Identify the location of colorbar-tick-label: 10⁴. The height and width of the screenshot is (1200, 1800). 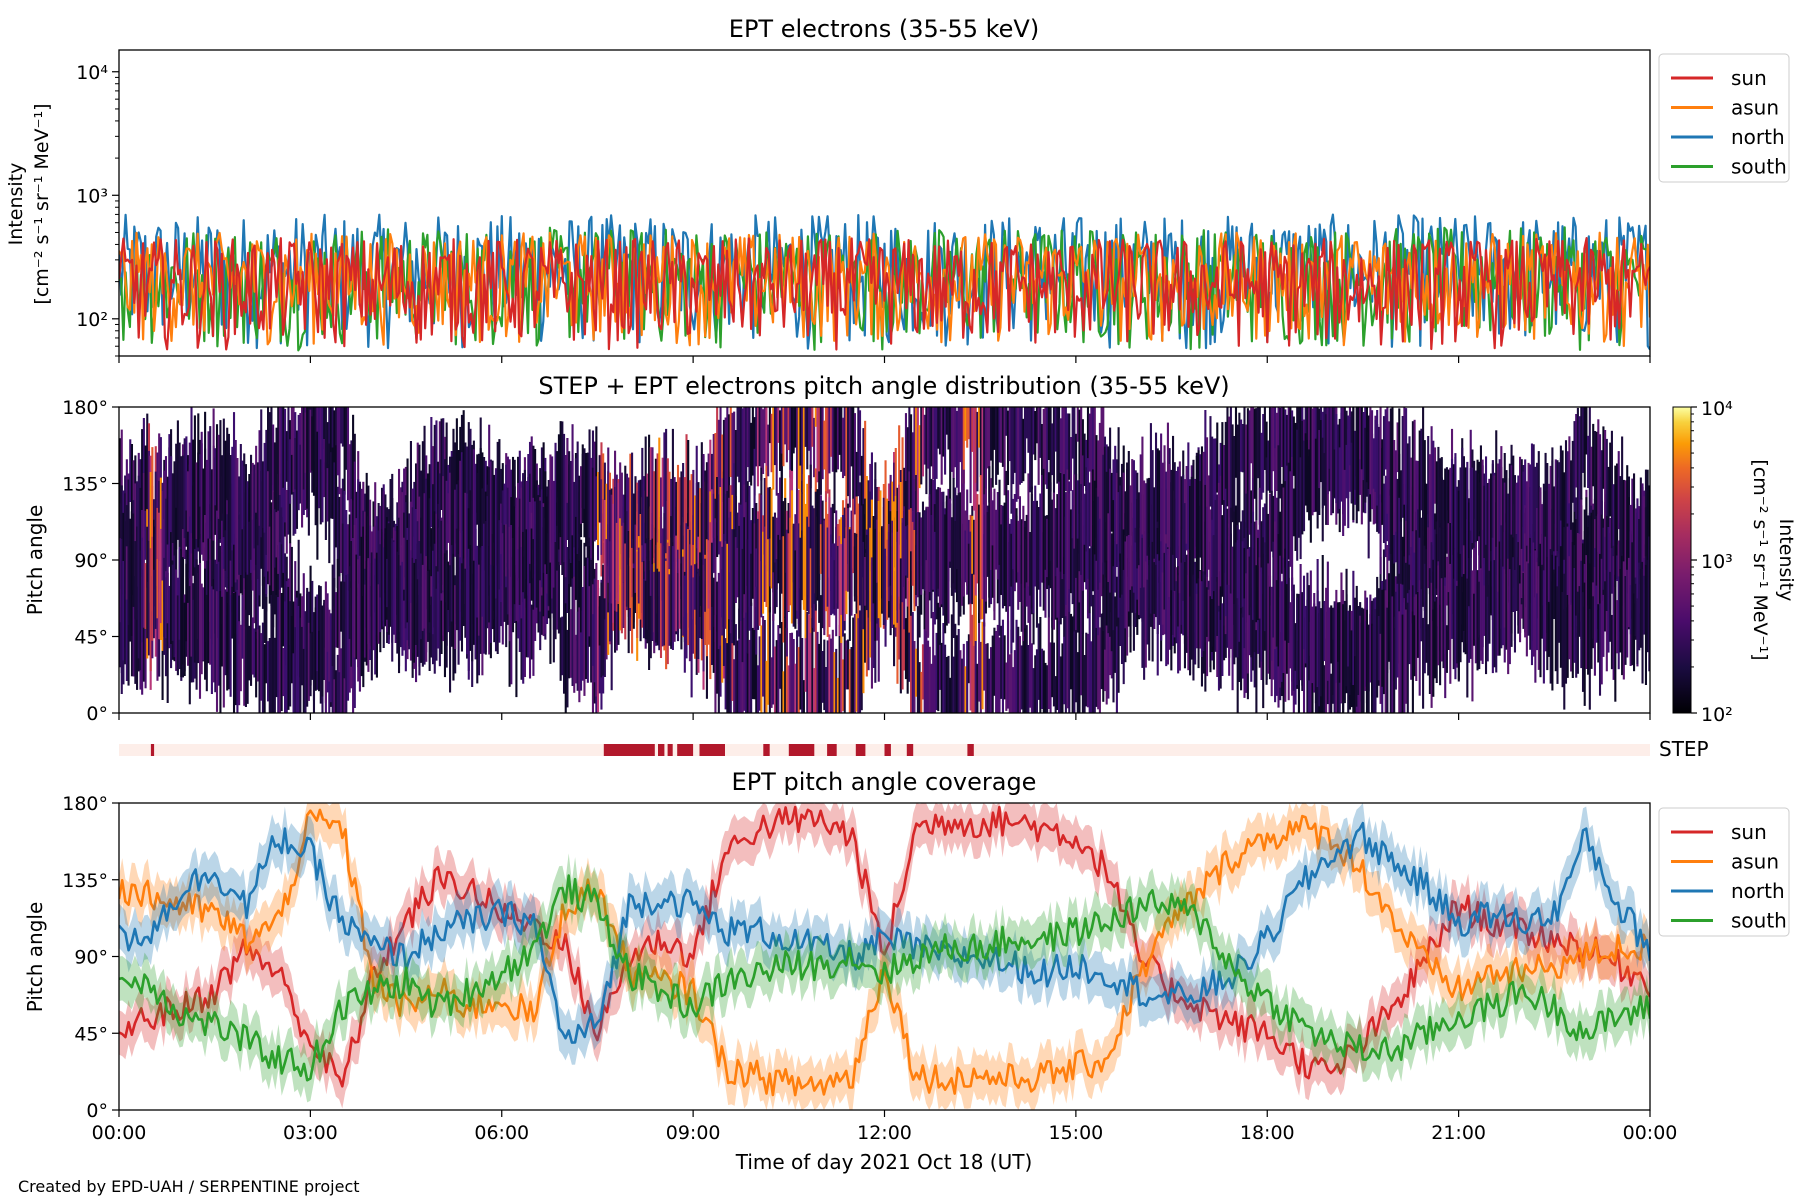
(1717, 409).